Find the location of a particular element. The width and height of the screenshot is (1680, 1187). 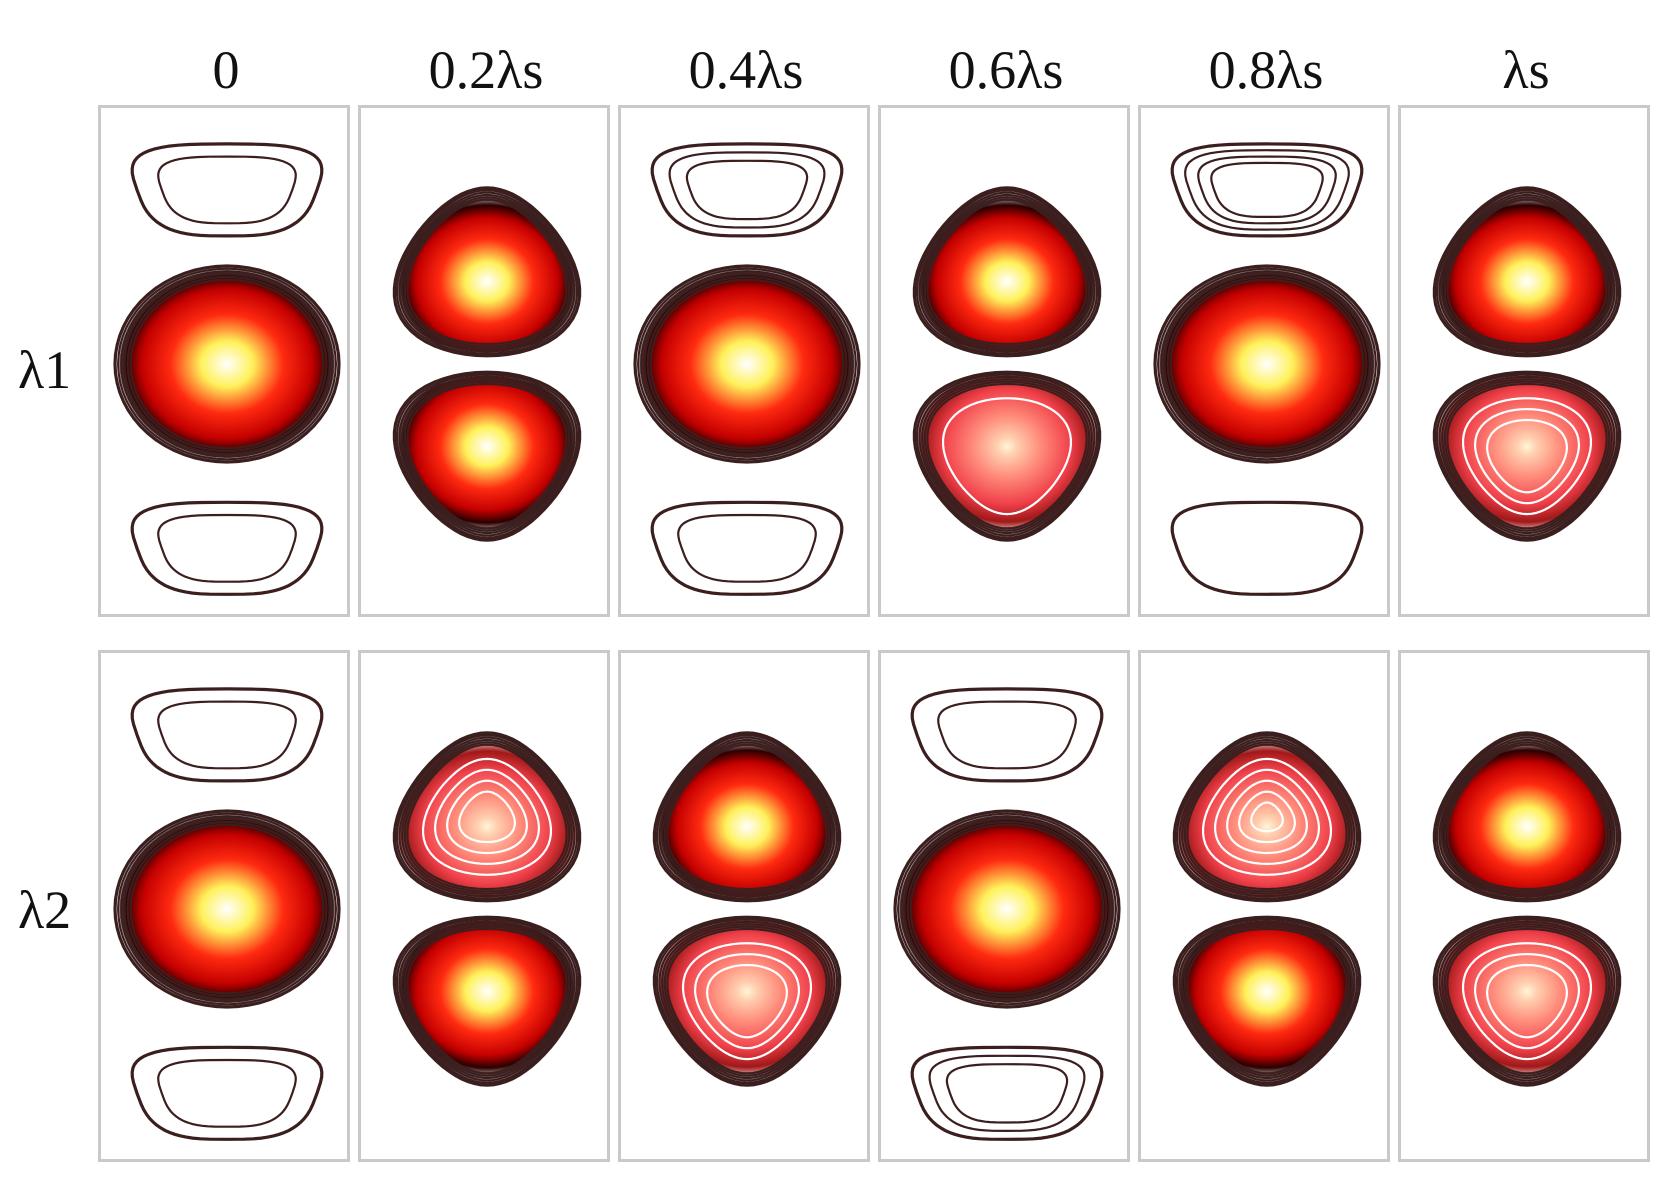

column-label-0.6: 0.6λs is located at coordinates (1006, 70).